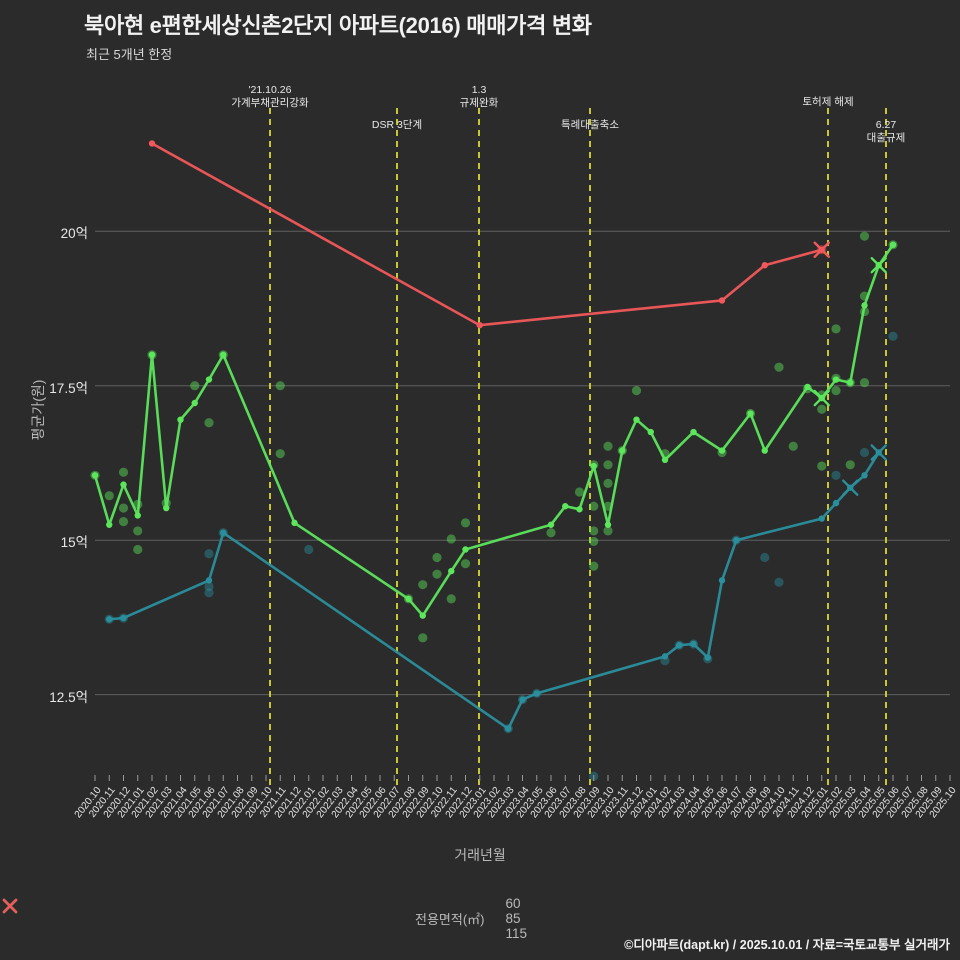 The height and width of the screenshot is (960, 960). Describe the element at coordinates (68, 388) in the screenshot. I see `y-tick-label: 17.5억` at that location.